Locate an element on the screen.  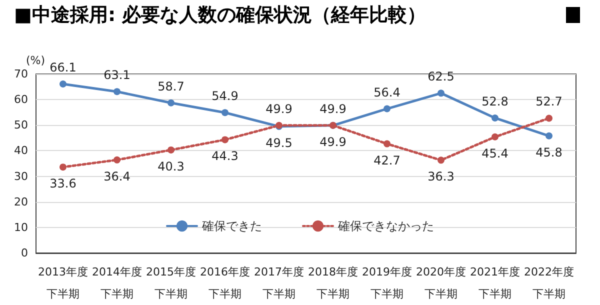
data-label: 52.7 is located at coordinates (549, 101).